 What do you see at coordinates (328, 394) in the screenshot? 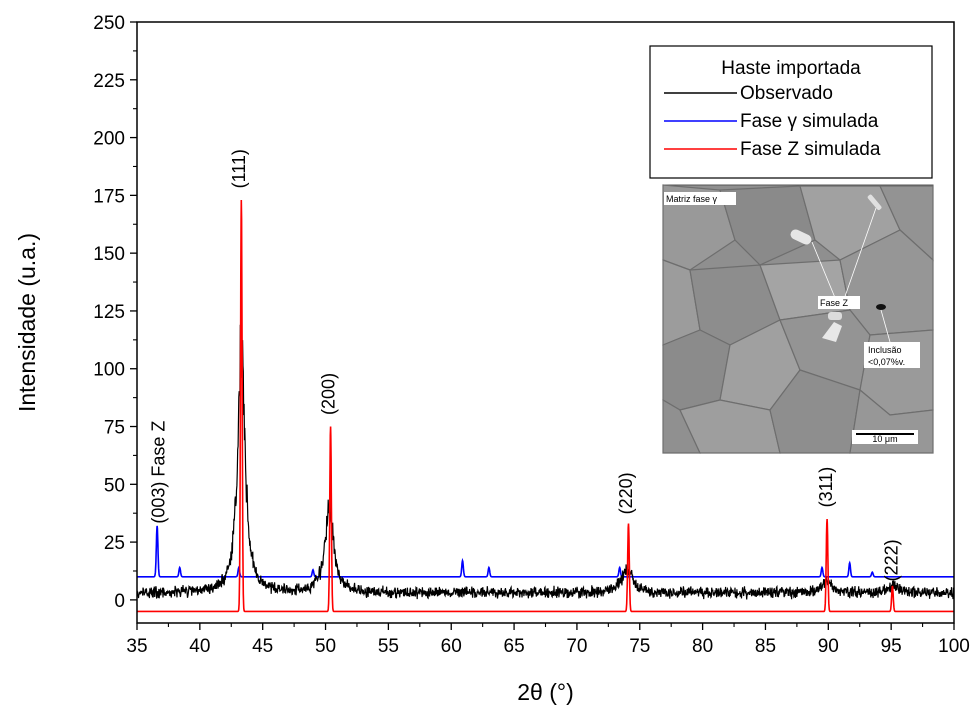
I see `peak-label: (200)` at bounding box center [328, 394].